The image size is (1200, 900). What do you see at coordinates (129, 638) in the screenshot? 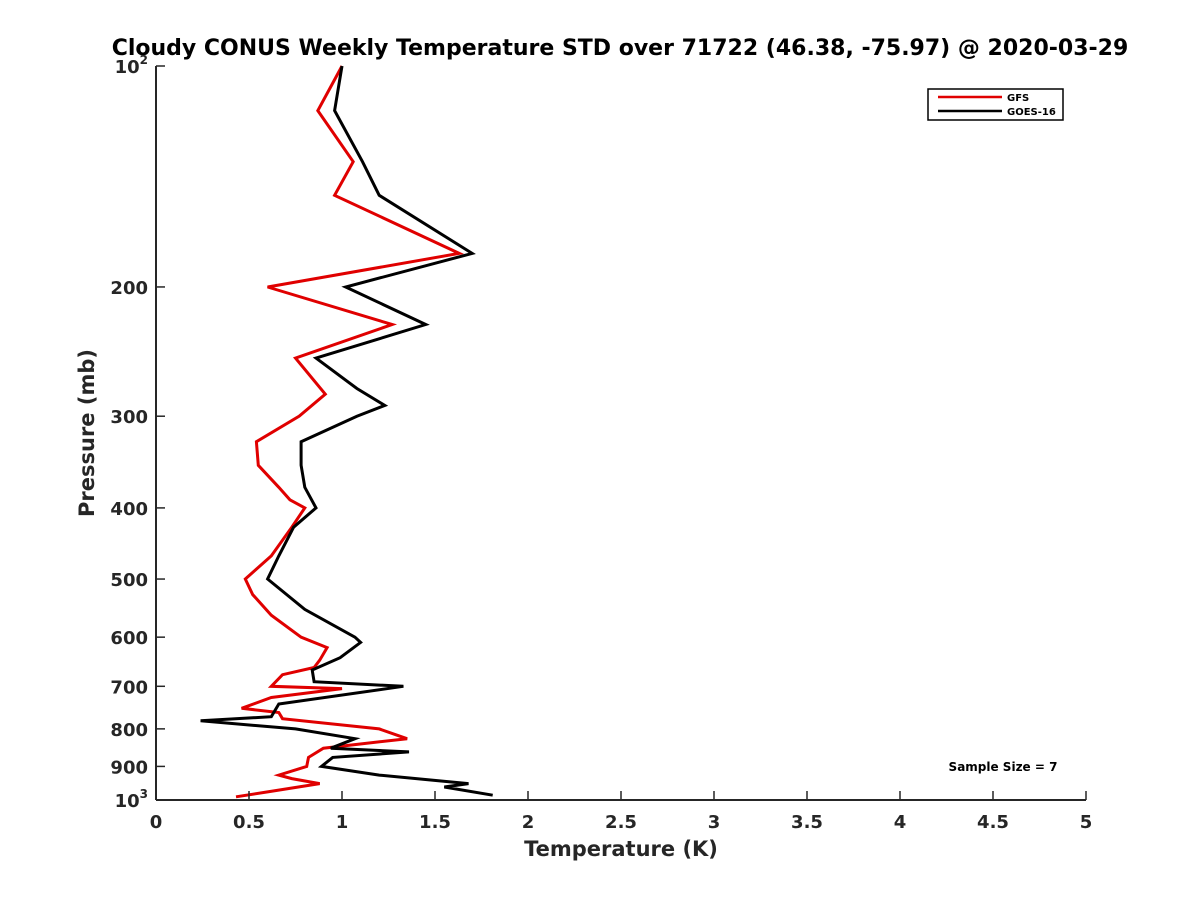
I see `y-tick-label: 600` at bounding box center [129, 638].